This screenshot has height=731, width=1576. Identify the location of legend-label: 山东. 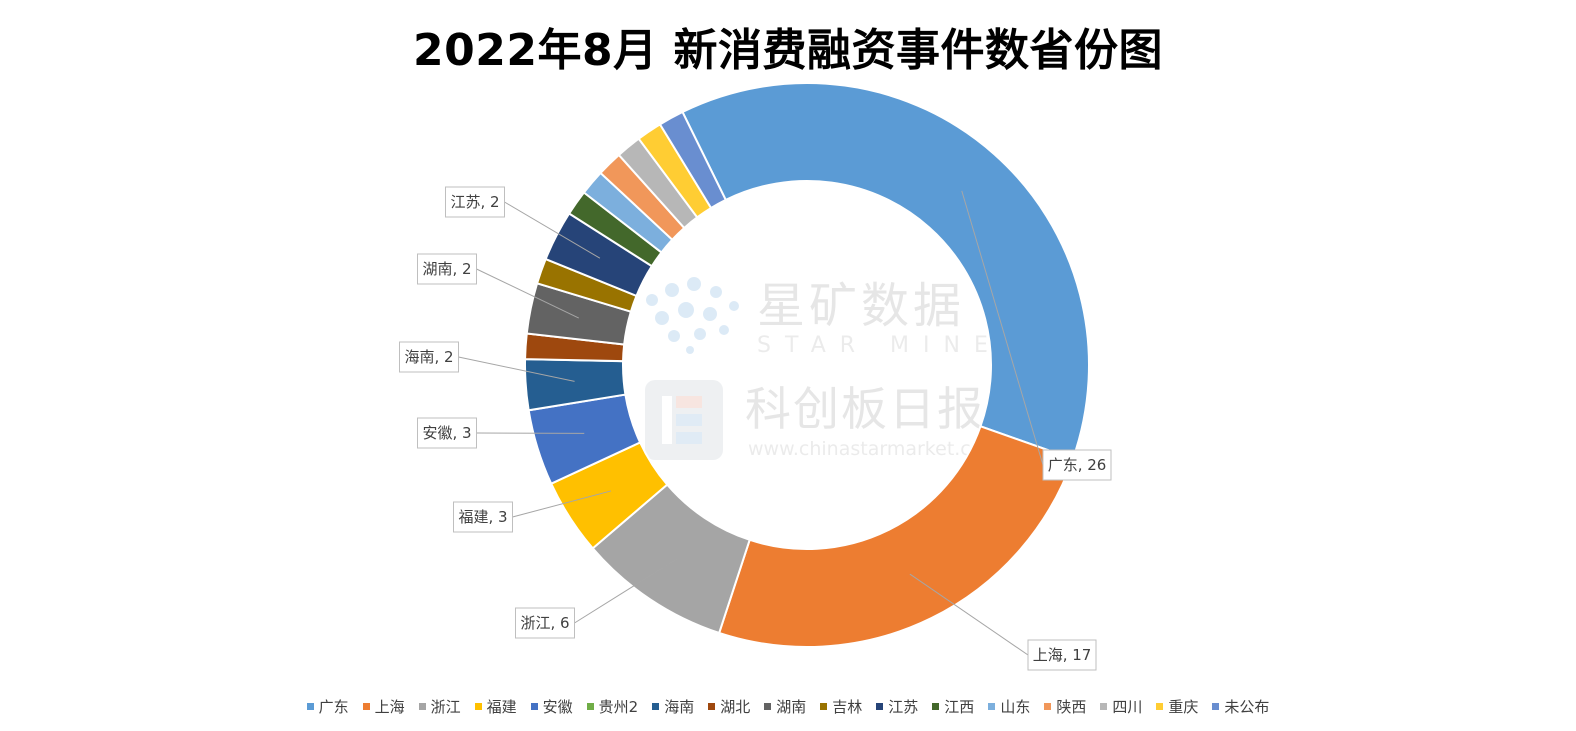
(1015, 707).